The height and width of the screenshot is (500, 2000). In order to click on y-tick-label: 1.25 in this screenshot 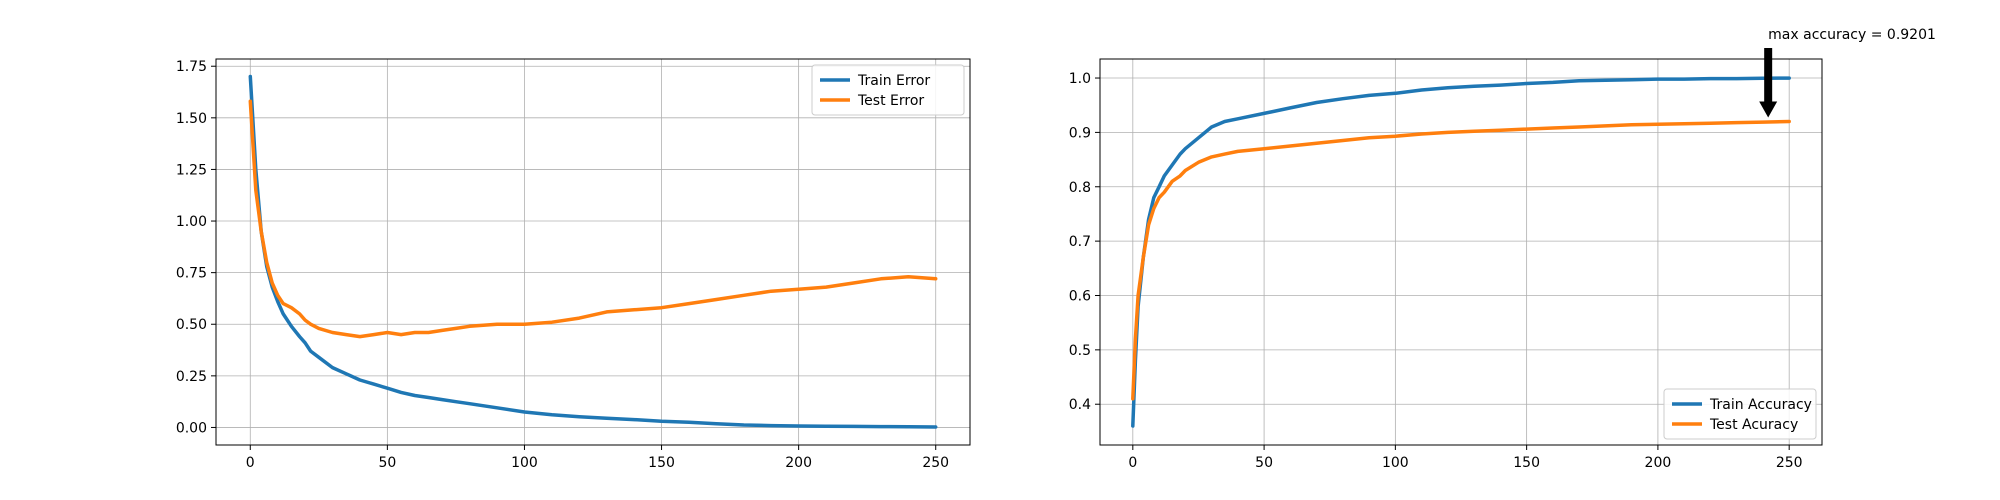, I will do `click(191, 170)`.